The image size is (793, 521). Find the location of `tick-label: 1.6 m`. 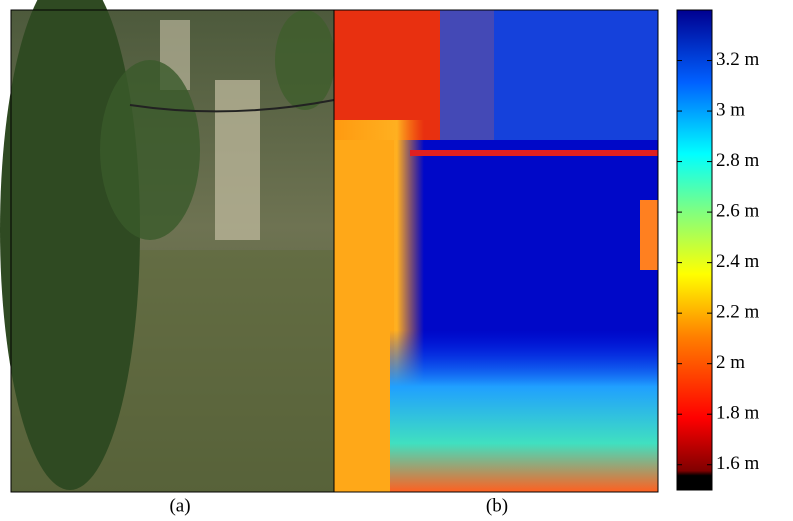

tick-label: 1.6 m is located at coordinates (738, 463).